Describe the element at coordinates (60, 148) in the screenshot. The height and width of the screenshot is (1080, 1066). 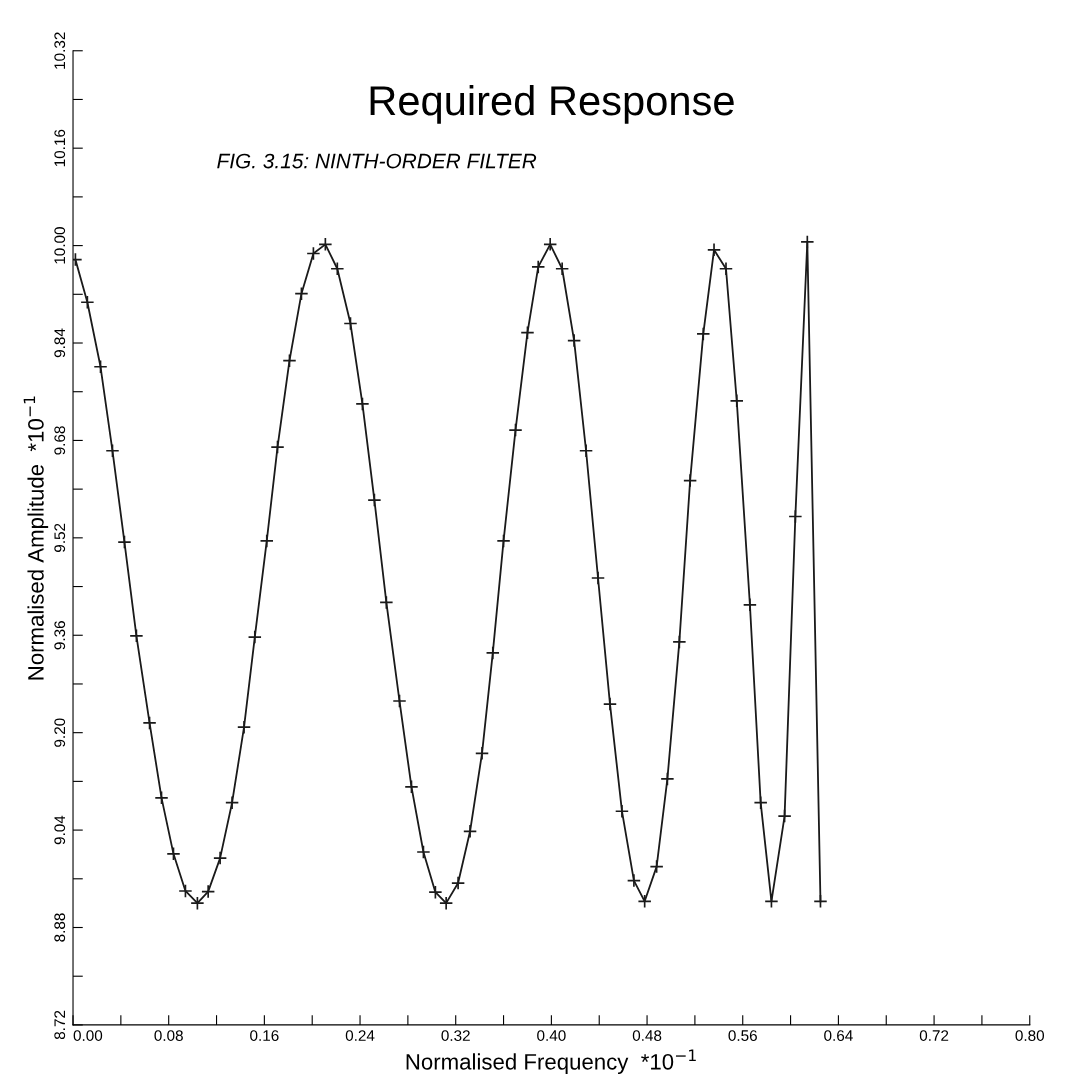
I see `y-tick-label: 10.16` at that location.